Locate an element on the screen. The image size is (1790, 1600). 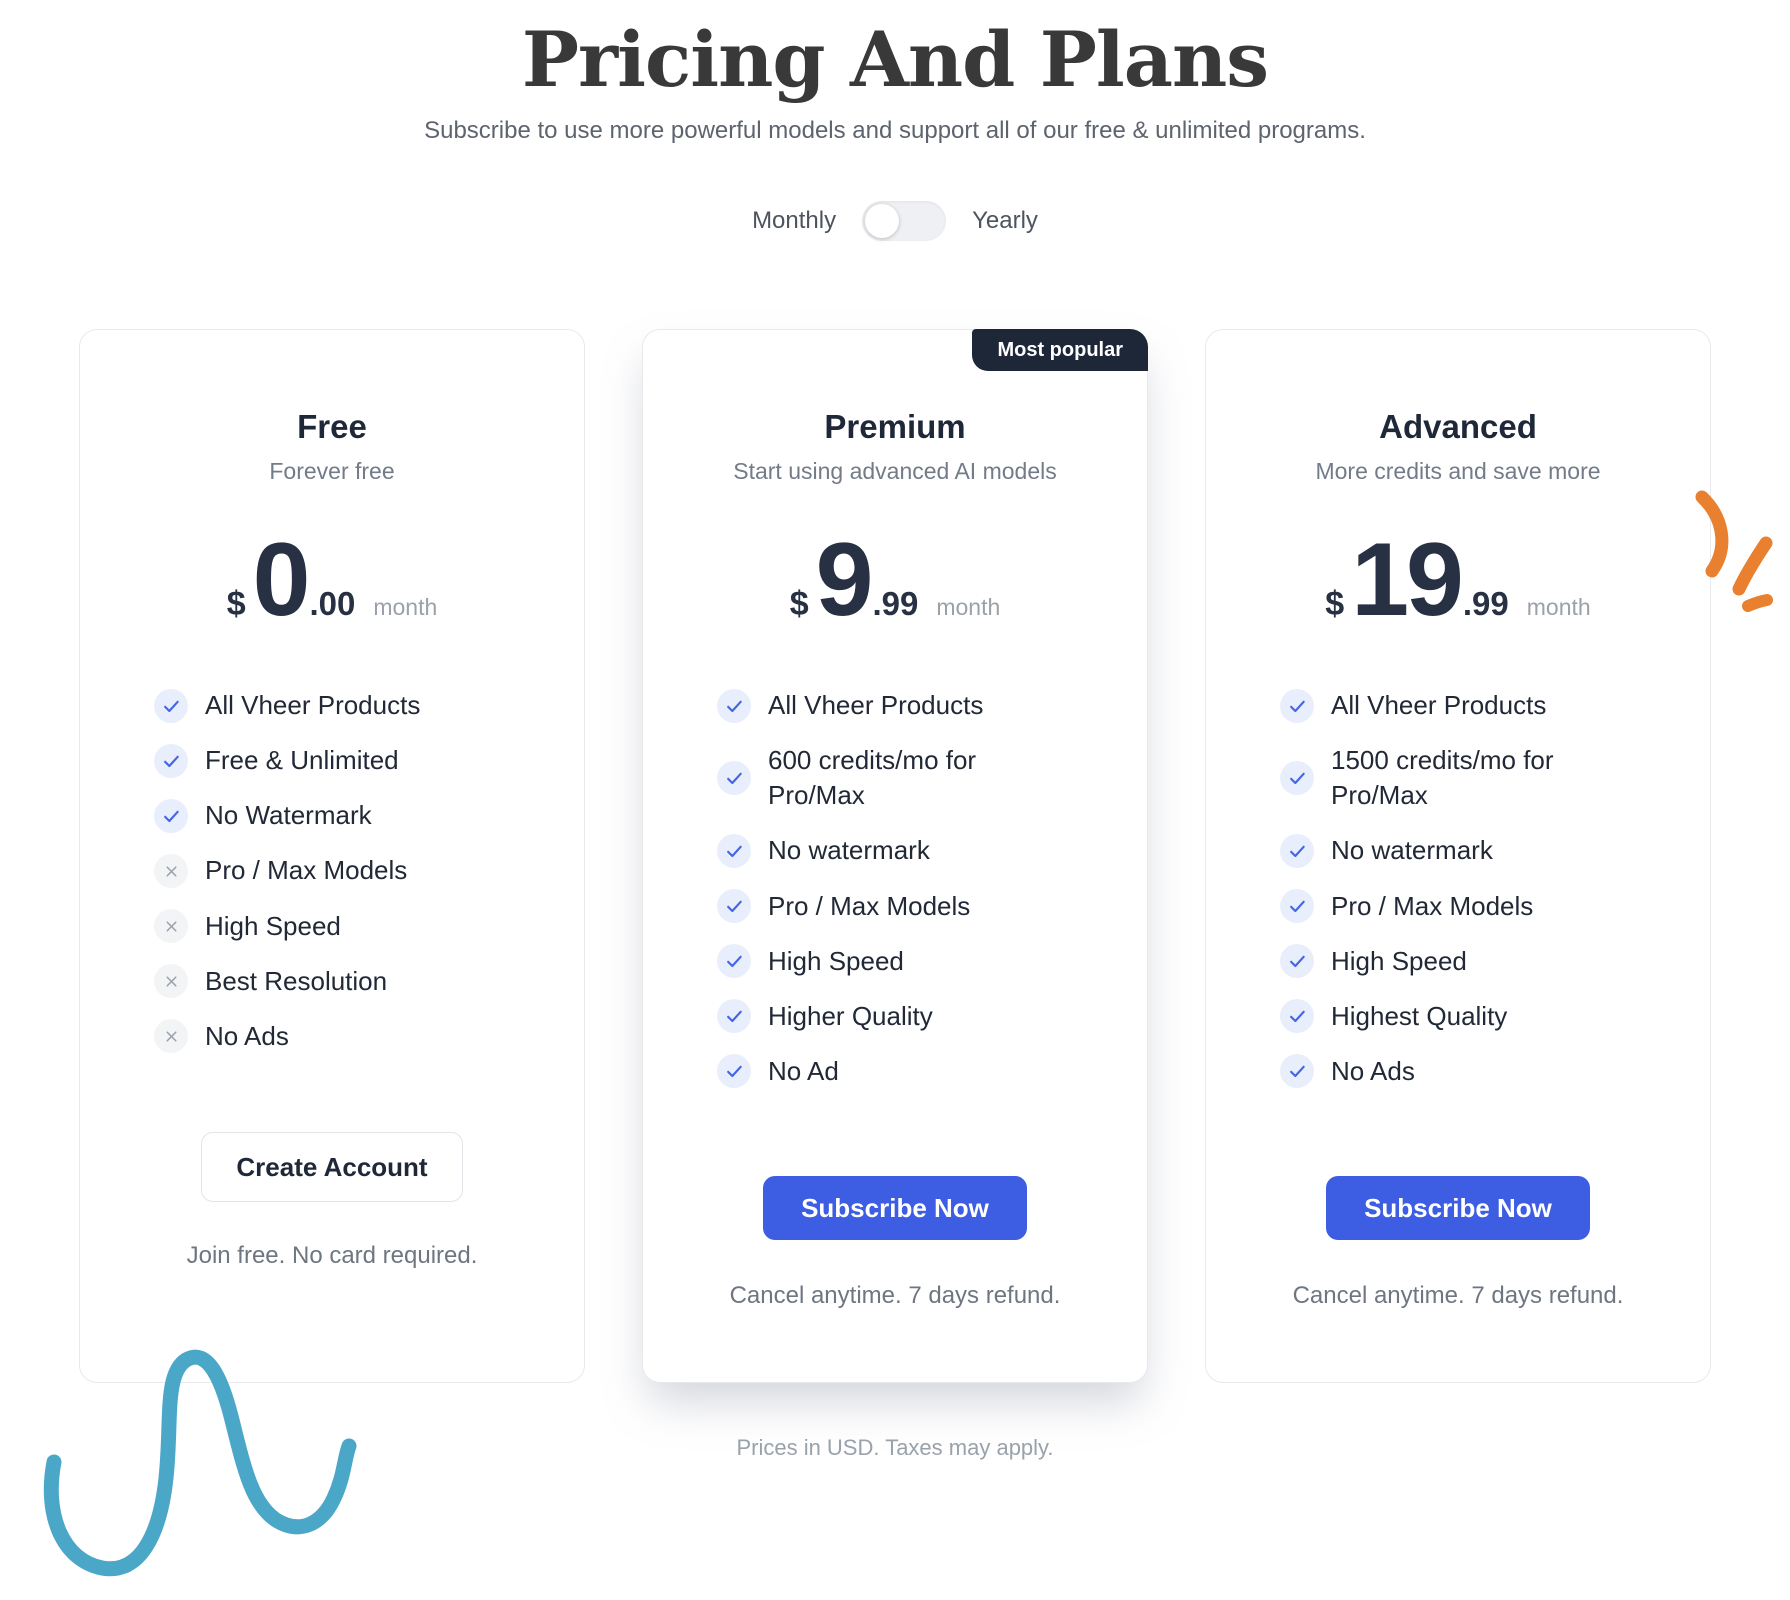
feature-label: Higher Quality is located at coordinates (850, 1015).